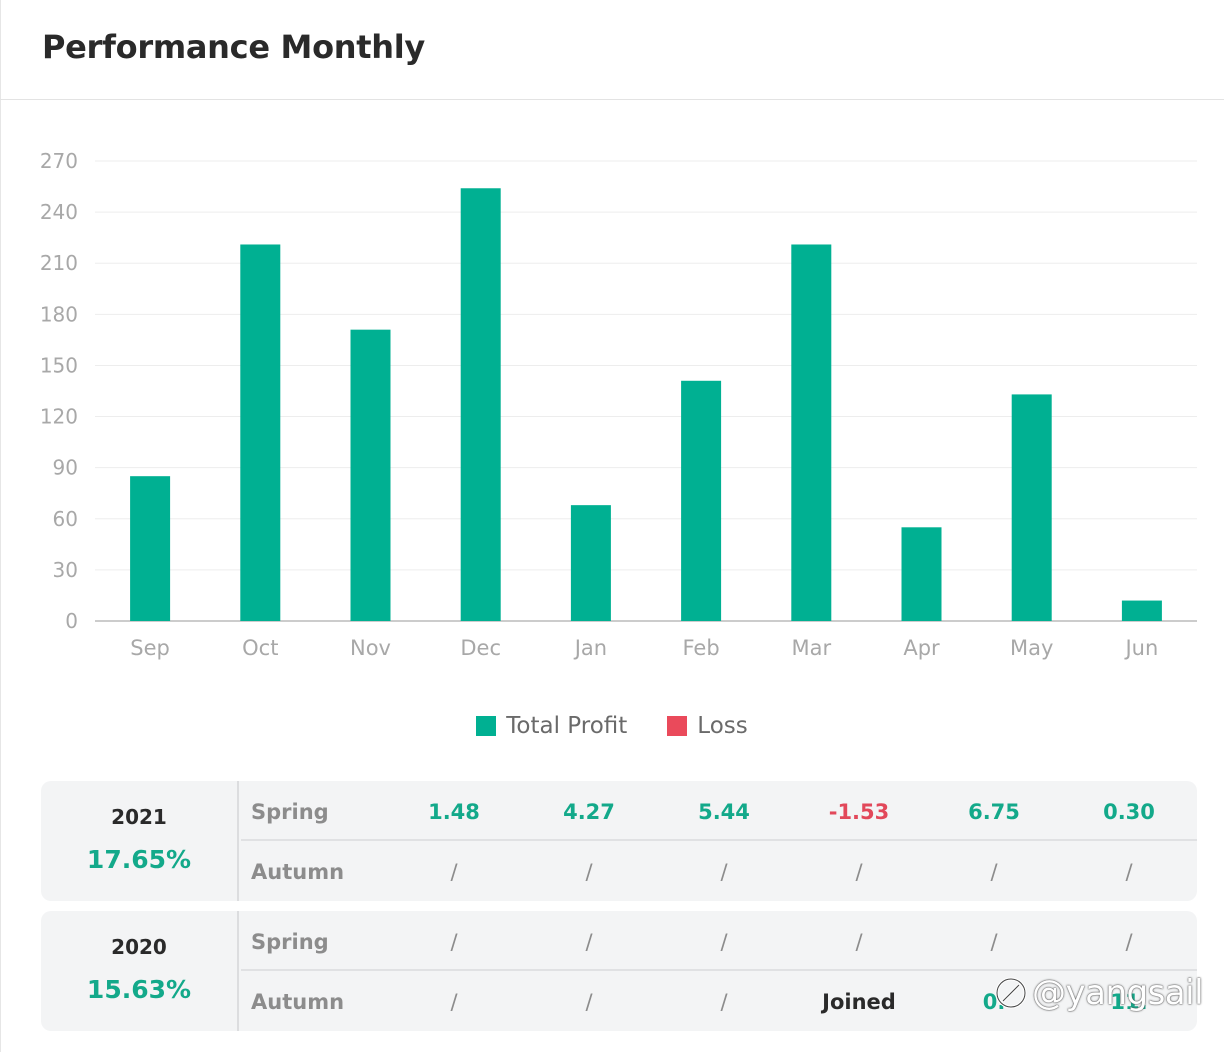  Describe the element at coordinates (59, 417) in the screenshot. I see `y-tick-label: 120` at that location.